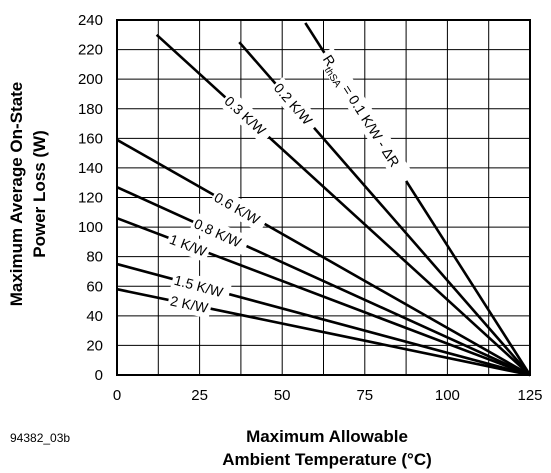 This screenshot has width=551, height=473. I want to click on series-label-text: RthSA = 0.1 K/W - ΔR, so click(359, 112).